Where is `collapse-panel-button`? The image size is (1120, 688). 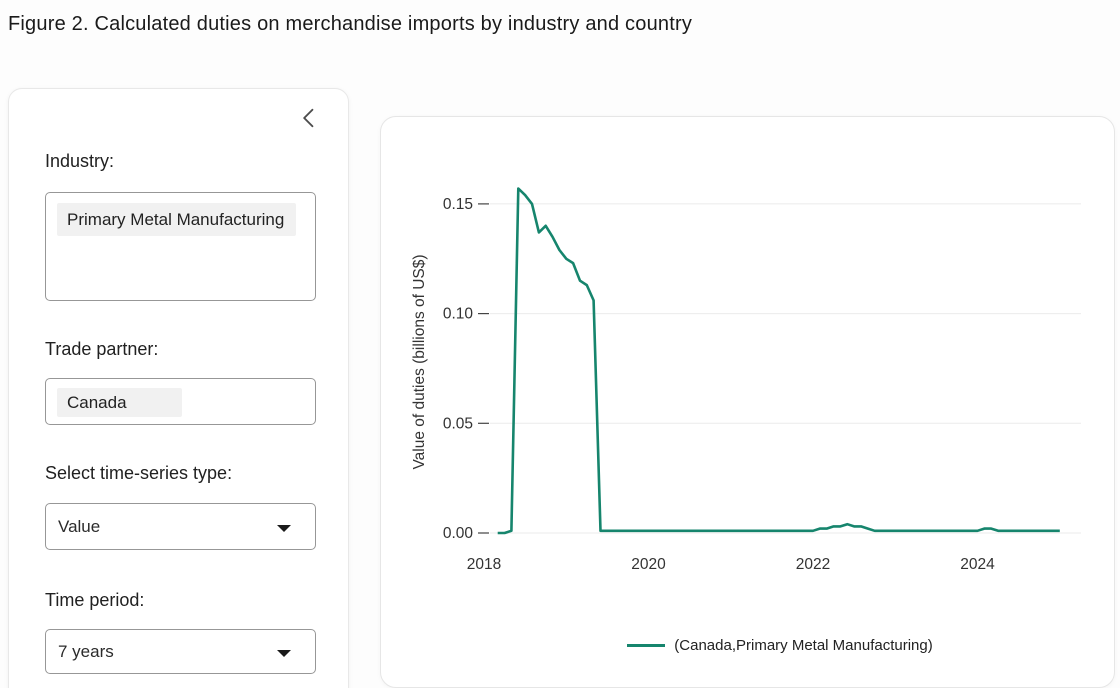 collapse-panel-button is located at coordinates (309, 119).